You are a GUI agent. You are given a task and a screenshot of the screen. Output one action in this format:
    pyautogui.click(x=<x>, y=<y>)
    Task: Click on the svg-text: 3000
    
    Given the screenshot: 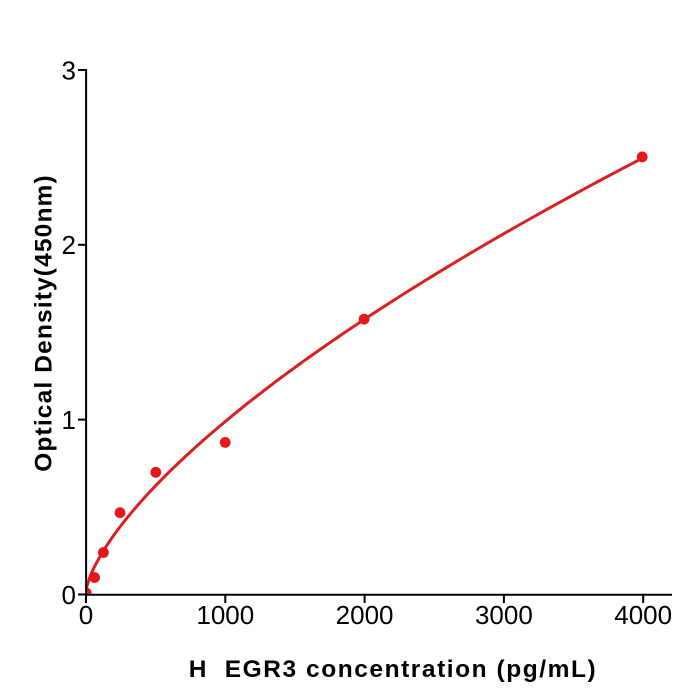 What is the action you would take?
    pyautogui.click(x=504, y=615)
    